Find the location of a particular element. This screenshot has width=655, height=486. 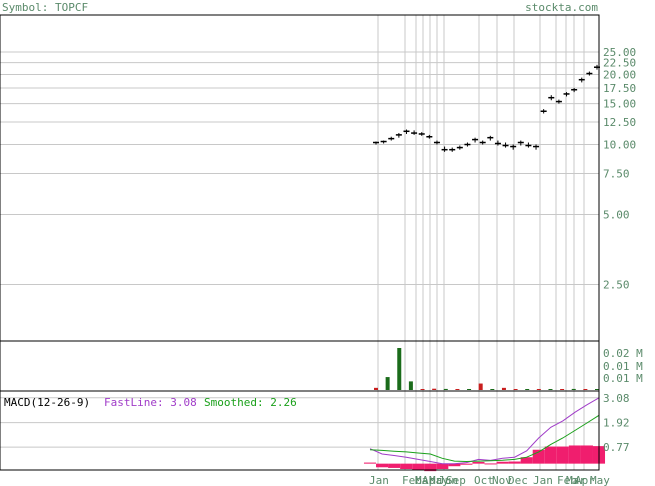

volume-tick-label: 0.02 M is located at coordinates (623, 353).